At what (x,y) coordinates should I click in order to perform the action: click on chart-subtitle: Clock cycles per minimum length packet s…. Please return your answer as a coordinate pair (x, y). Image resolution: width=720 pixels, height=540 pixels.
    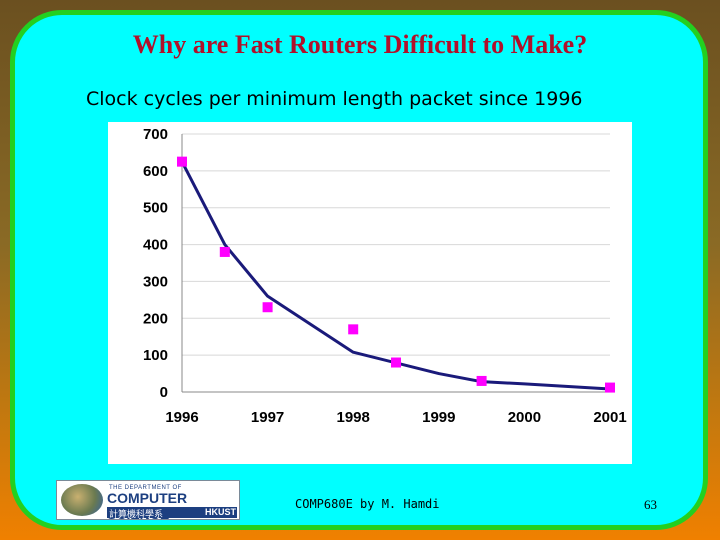
    Looking at the image, I should click on (334, 99).